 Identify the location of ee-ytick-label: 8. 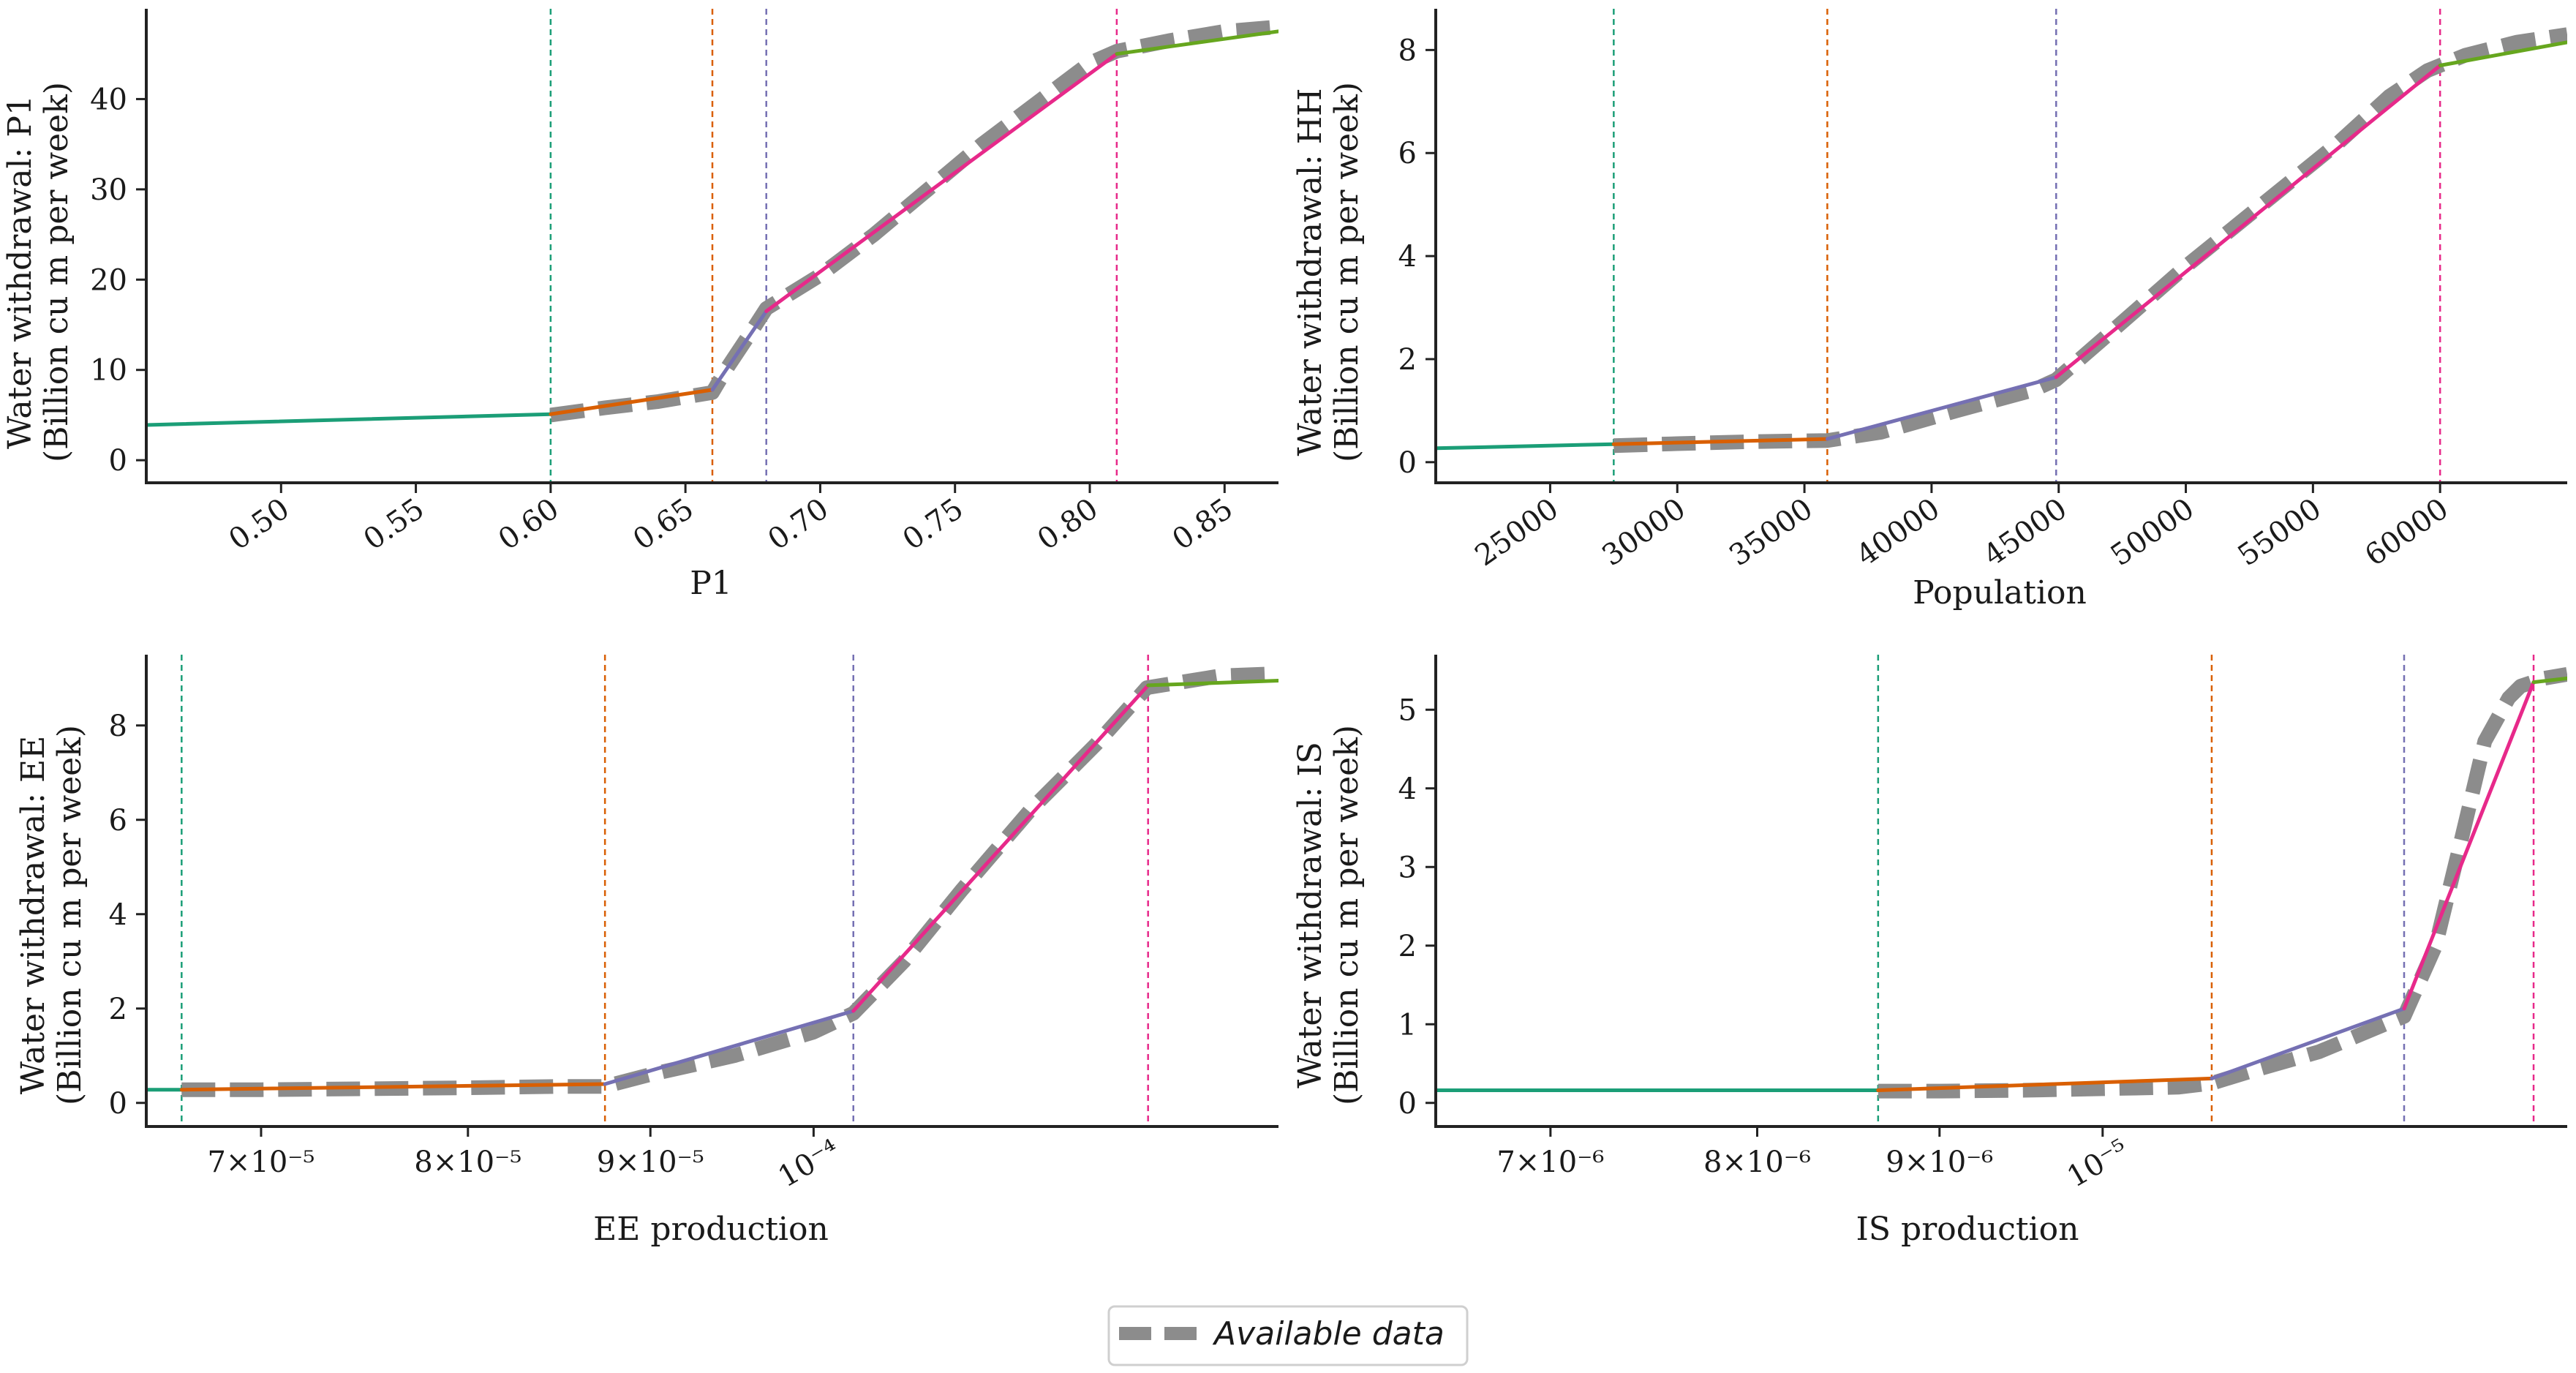
(118, 726).